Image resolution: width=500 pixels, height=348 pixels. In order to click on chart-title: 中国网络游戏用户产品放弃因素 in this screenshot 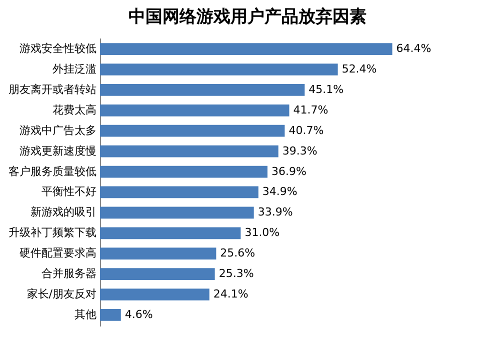, I will do `click(247, 16)`.